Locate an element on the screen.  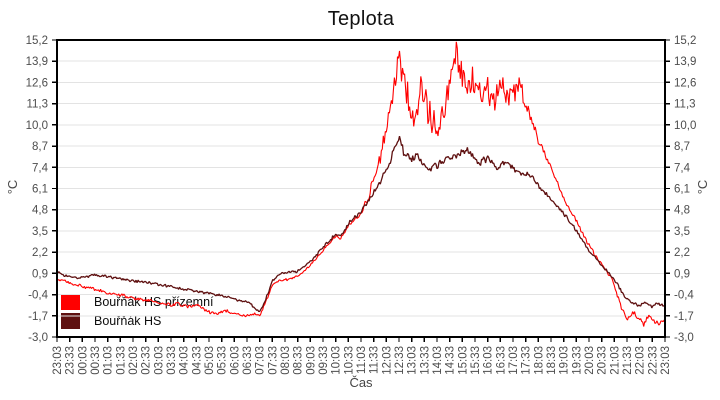
chart-title: Teplota is located at coordinates (361, 19).